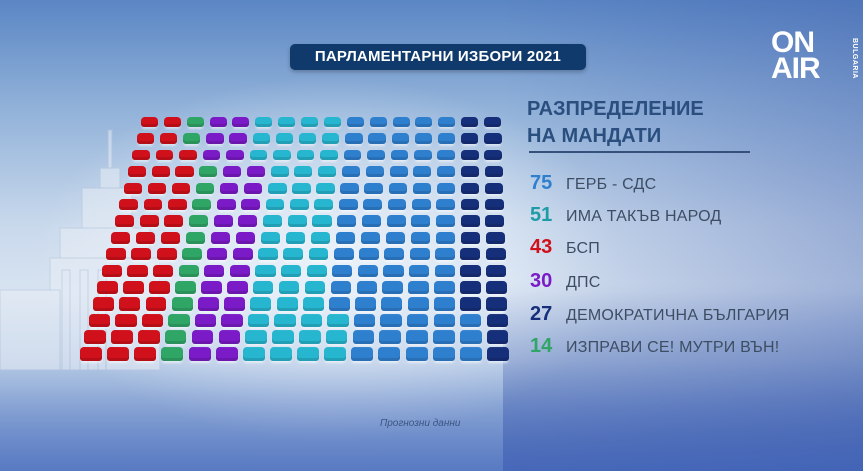  I want to click on legend-item-ismv: 14 ИЗПРАВИ СЕ! МУТРИ ВЪН!, so click(654, 348).